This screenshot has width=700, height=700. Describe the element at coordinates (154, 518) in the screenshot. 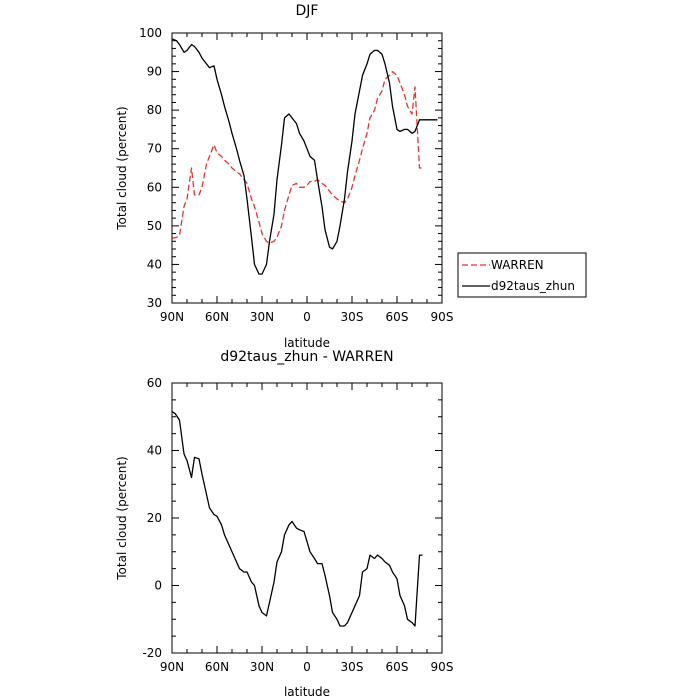

I see `y-tick-label: 20` at that location.